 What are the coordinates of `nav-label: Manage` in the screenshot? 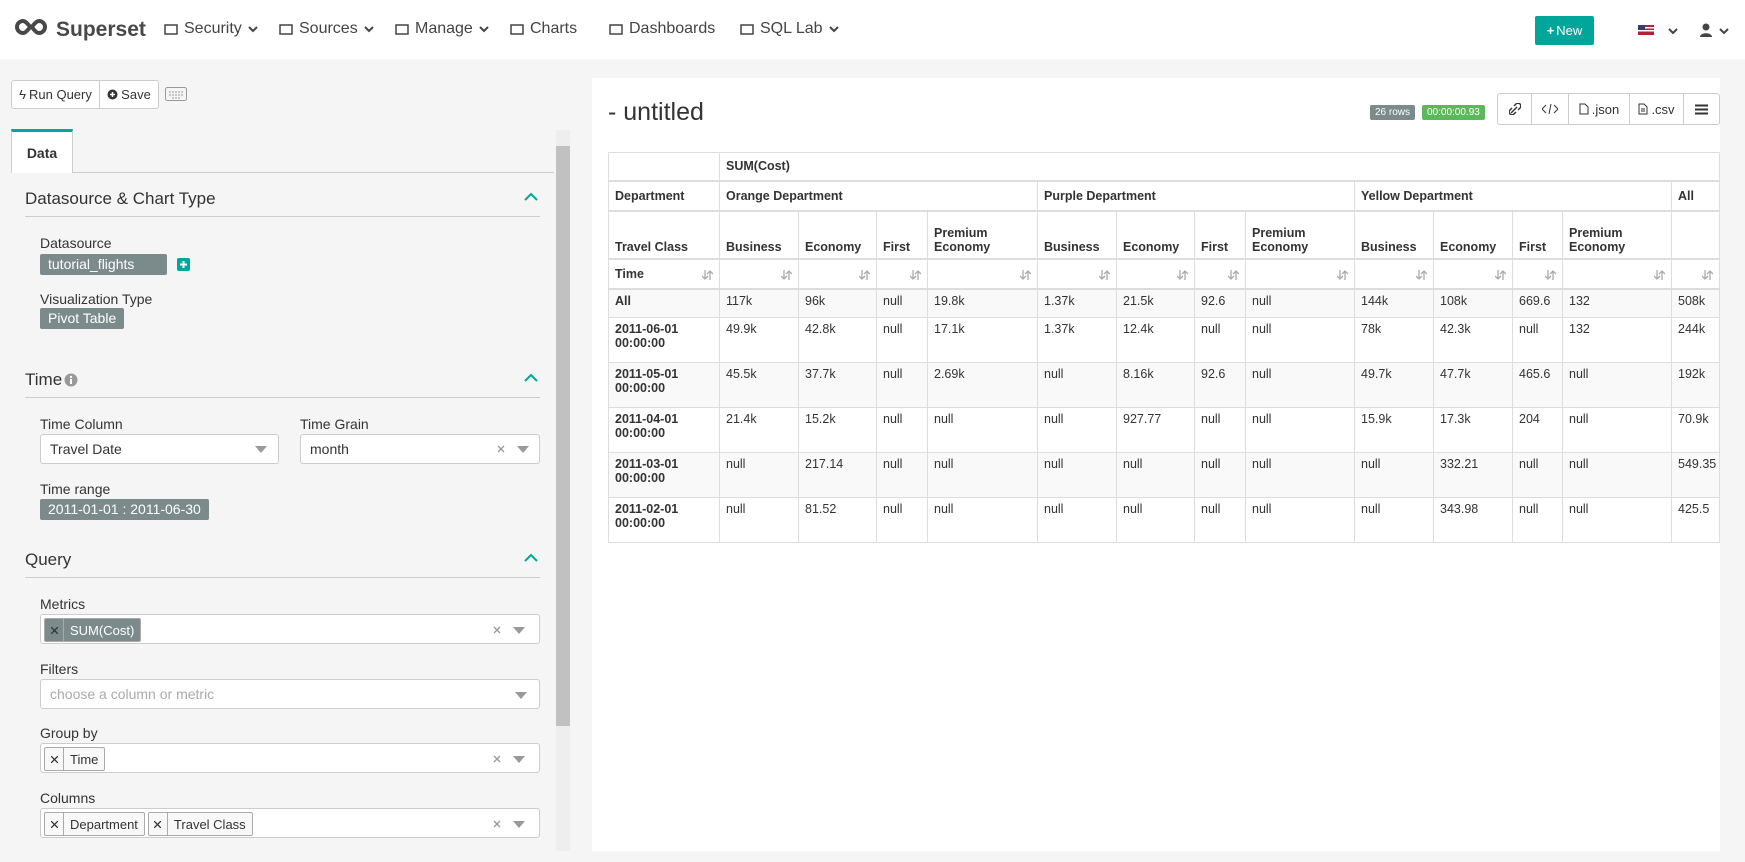 It's located at (444, 28).